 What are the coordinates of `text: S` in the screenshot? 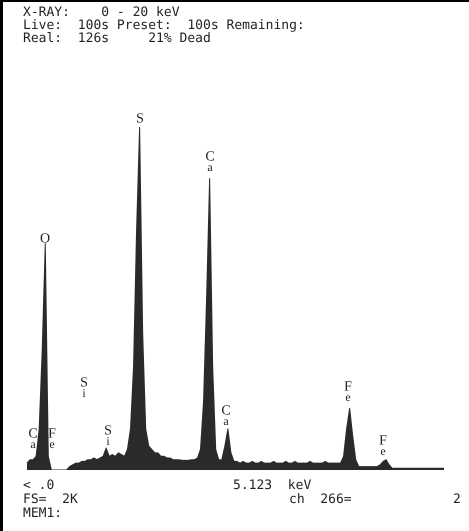 It's located at (140, 119).